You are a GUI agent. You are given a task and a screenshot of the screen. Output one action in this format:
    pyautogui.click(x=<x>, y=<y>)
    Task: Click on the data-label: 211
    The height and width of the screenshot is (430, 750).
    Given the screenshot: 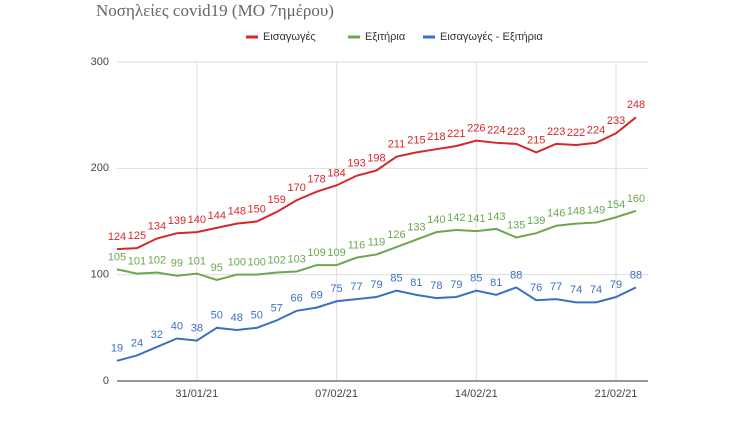 What is the action you would take?
    pyautogui.click(x=397, y=145)
    